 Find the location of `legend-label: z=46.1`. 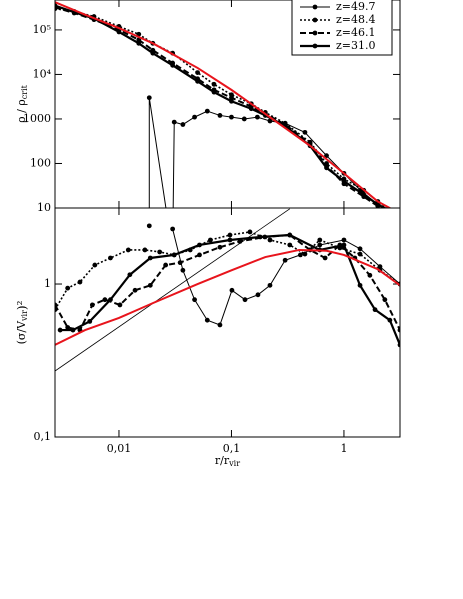

legend-label: z=46.1 is located at coordinates (356, 32).